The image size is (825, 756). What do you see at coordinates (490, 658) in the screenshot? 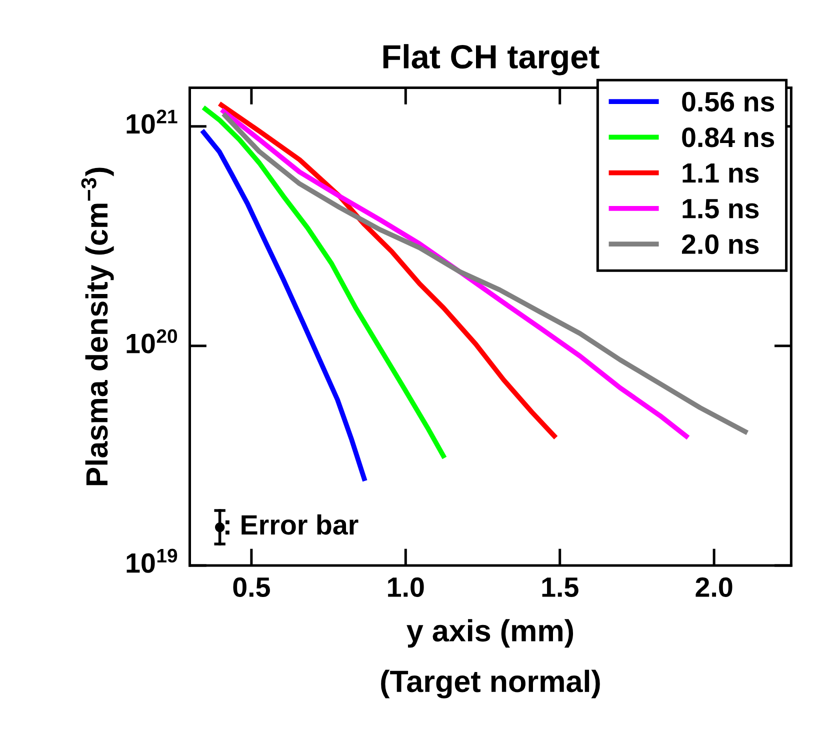
I see `x-axis-title: y axis (mm) (Target normal)` at bounding box center [490, 658].